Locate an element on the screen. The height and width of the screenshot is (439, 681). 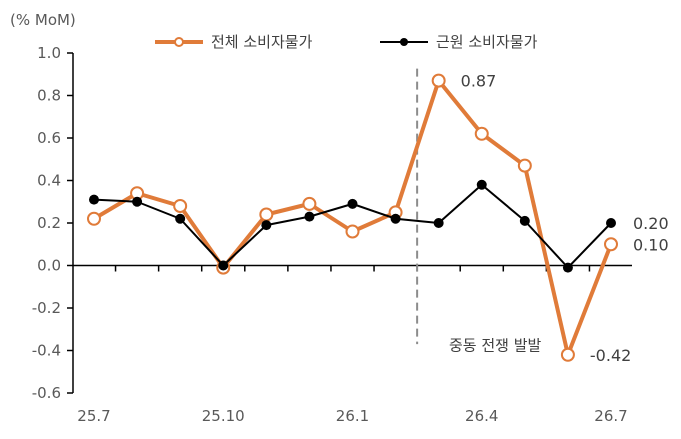
legend-marker-core-cpi is located at coordinates (404, 42).